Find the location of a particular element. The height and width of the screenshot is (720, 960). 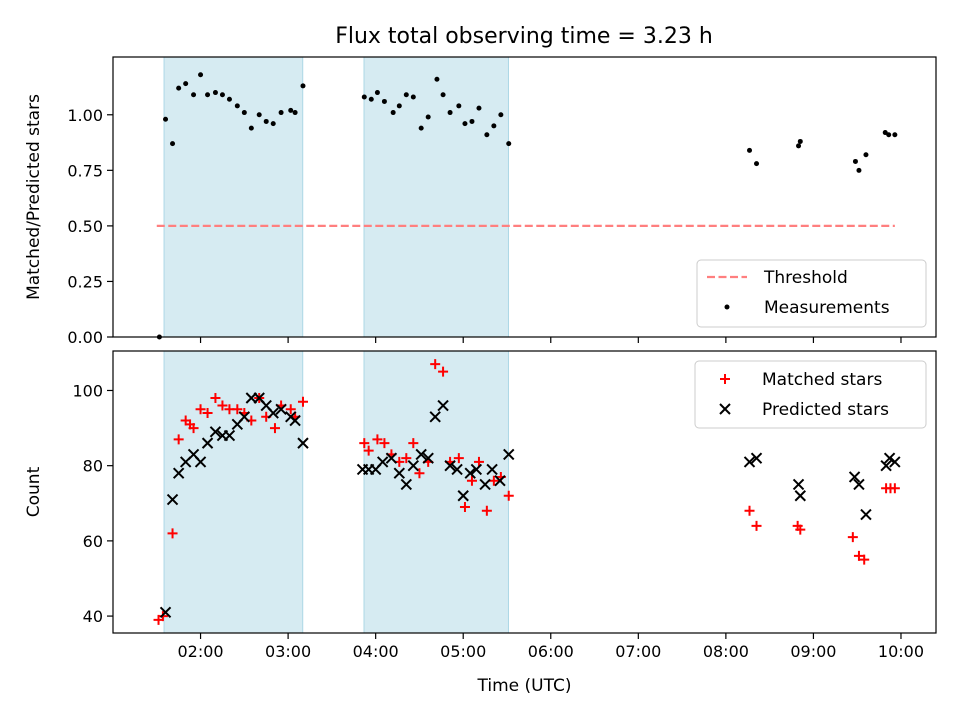

y-tick-label: 1.00 is located at coordinates (85, 115).